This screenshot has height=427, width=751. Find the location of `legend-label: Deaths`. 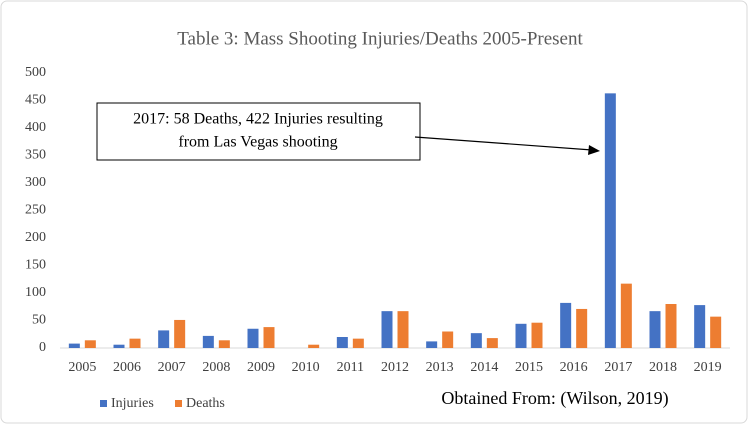

legend-label: Deaths is located at coordinates (205, 403).